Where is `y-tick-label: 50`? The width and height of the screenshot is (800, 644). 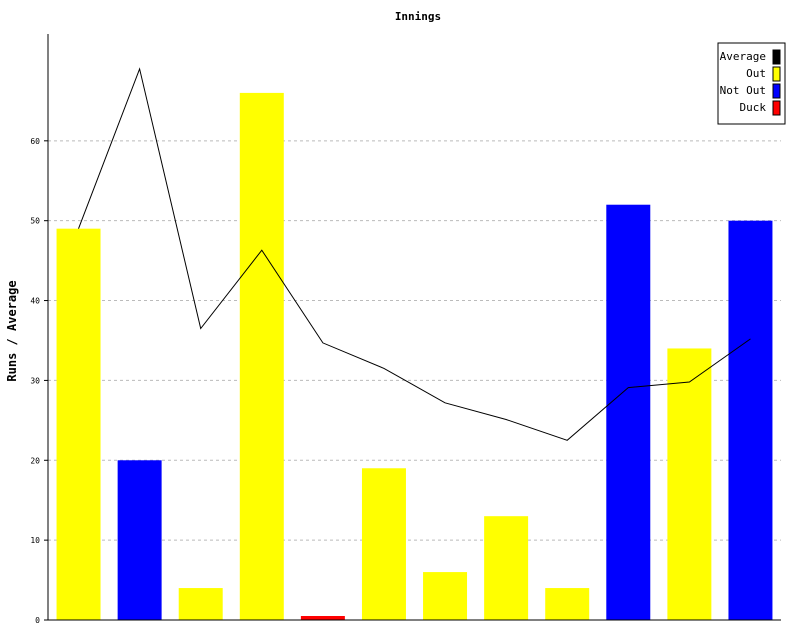
y-tick-label: 50 is located at coordinates (35, 221).